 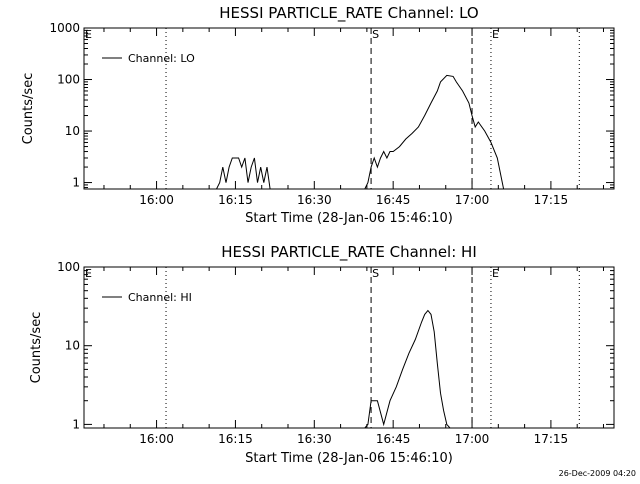 I want to click on chart-title: HESSI PARTICLE_RATE Channel: LO, so click(x=348, y=13).